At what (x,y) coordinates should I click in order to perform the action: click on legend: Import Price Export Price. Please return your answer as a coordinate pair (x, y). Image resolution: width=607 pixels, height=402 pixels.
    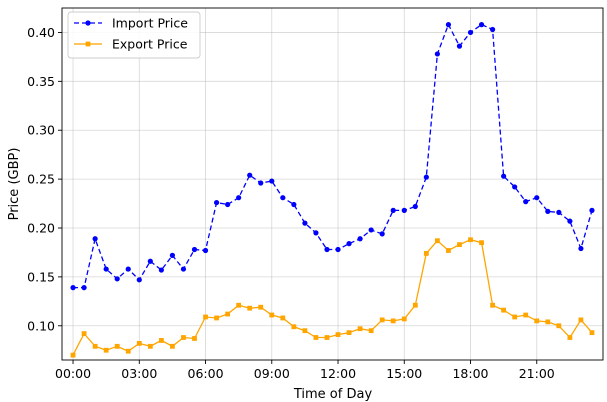
    Looking at the image, I should click on (134, 35).